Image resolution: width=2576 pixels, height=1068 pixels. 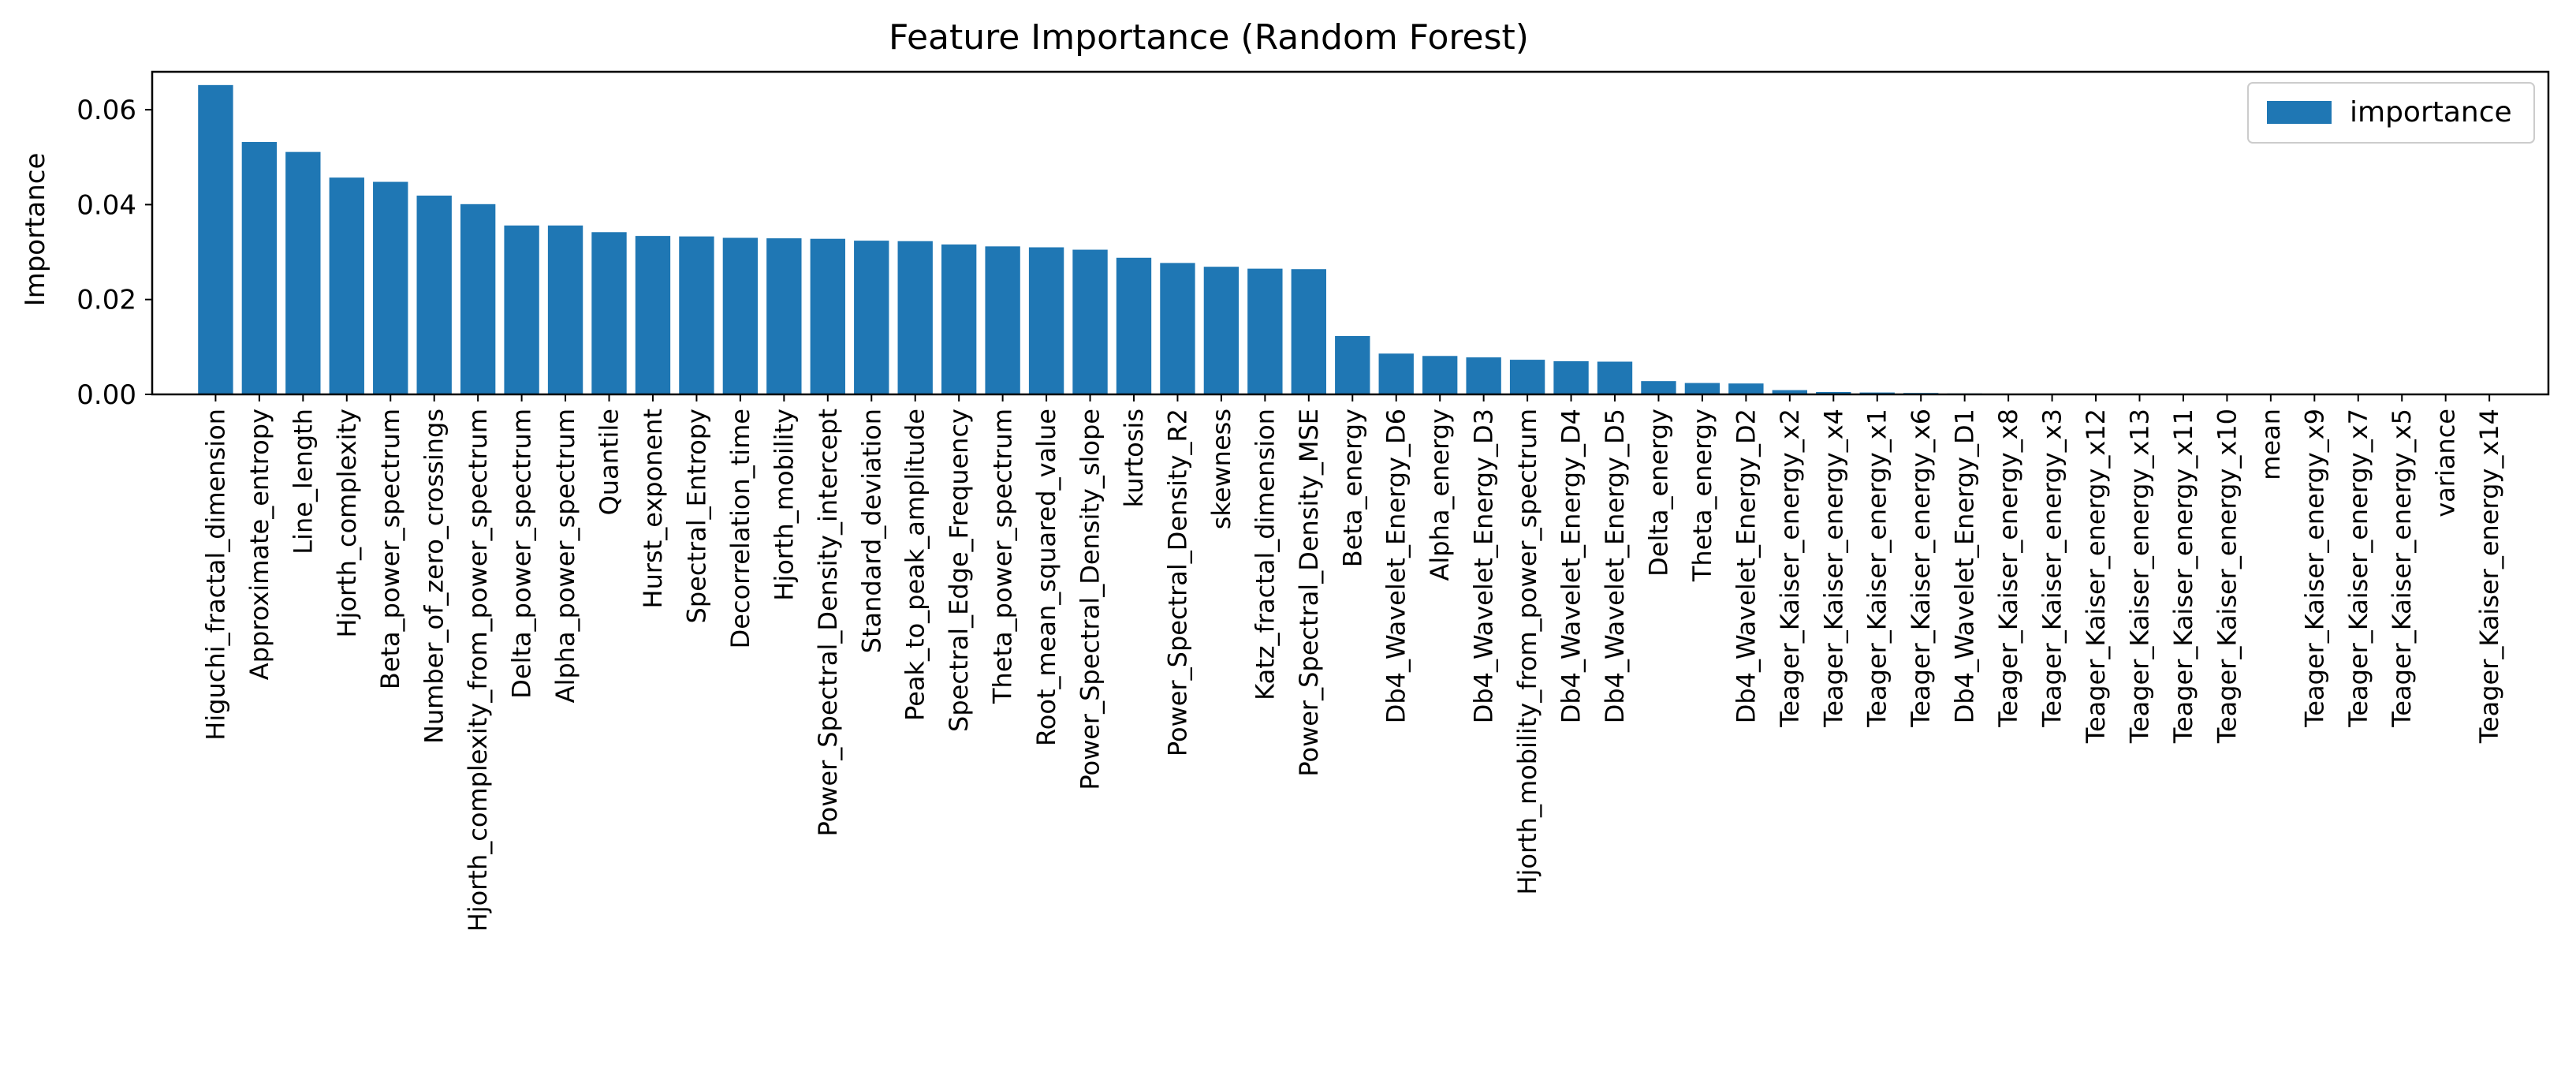 What do you see at coordinates (1309, 332) in the screenshot?
I see `bar-Power_Spectral_Density_MSE` at bounding box center [1309, 332].